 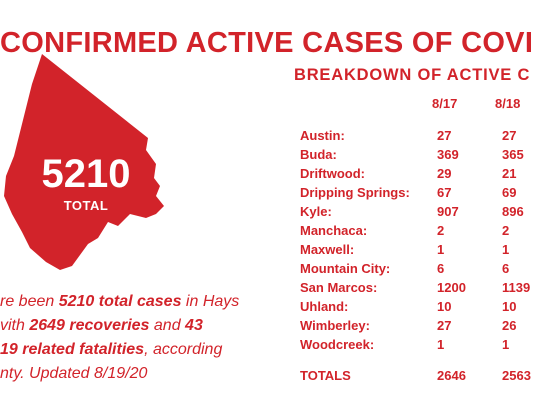 What do you see at coordinates (444, 173) in the screenshot?
I see `cases-day-1: 29` at bounding box center [444, 173].